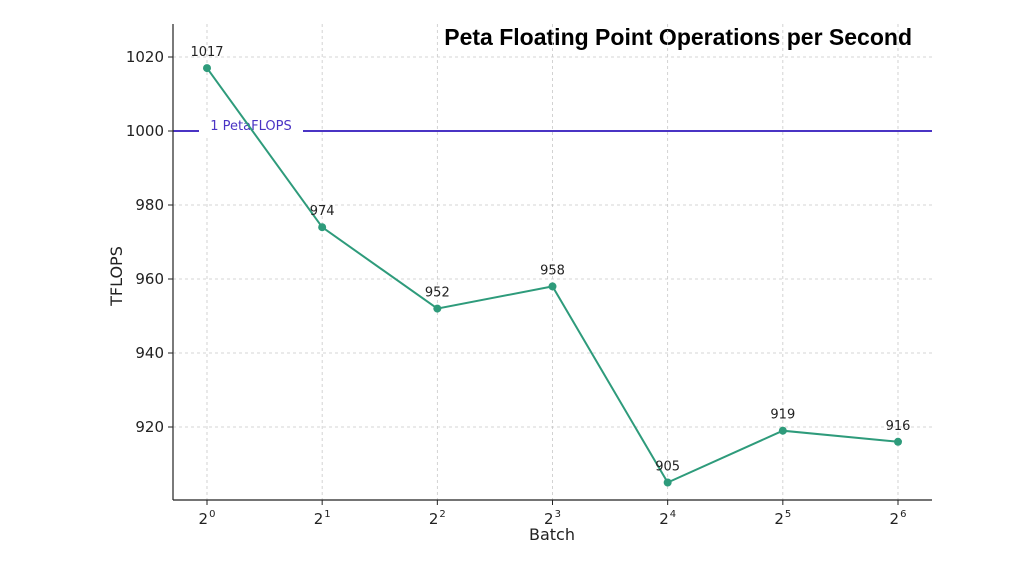 This screenshot has height=576, width=1024. I want to click on x-tick-label: 20, so click(207, 518).